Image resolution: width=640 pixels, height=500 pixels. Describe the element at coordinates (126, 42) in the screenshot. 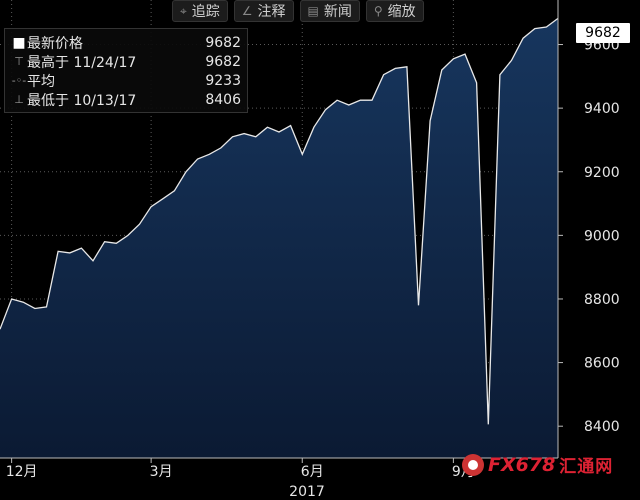

I see `legend-row-last-price: ■ 最新价格 9682` at that location.